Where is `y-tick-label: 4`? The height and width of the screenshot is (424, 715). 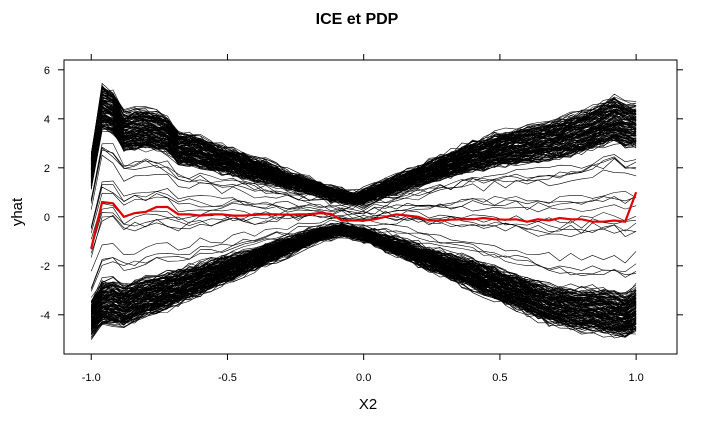
y-tick-label: 4 is located at coordinates (47, 120).